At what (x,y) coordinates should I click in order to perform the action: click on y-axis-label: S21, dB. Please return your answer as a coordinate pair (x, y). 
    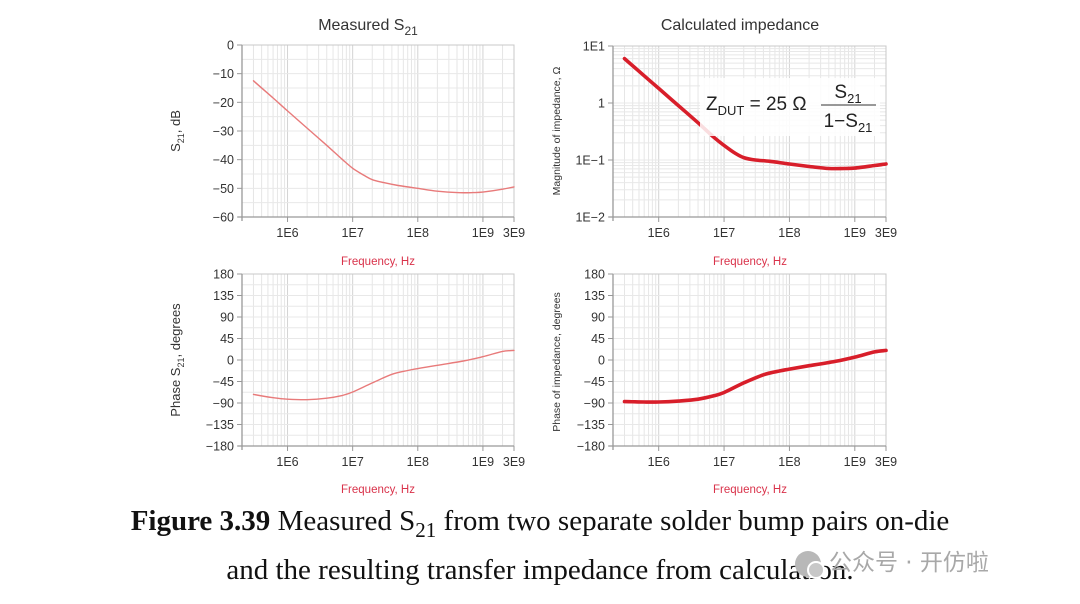
    Looking at the image, I should click on (177, 131).